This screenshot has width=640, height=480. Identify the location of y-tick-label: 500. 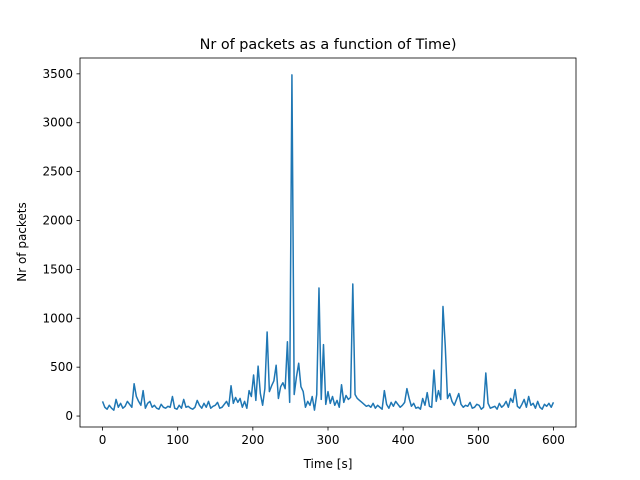
(61, 367).